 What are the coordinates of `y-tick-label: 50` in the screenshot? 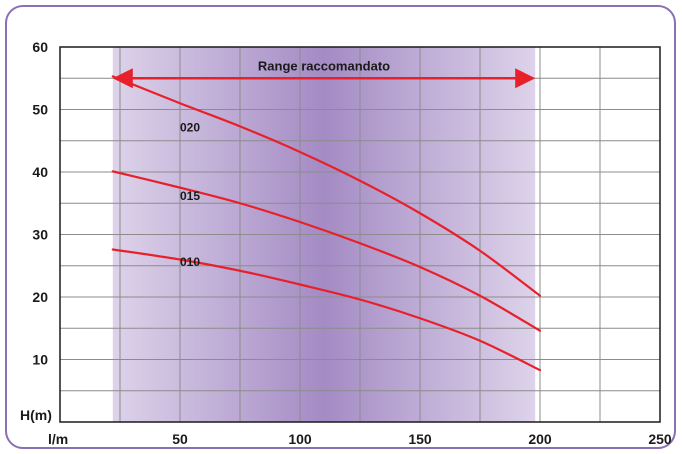 It's located at (40, 110).